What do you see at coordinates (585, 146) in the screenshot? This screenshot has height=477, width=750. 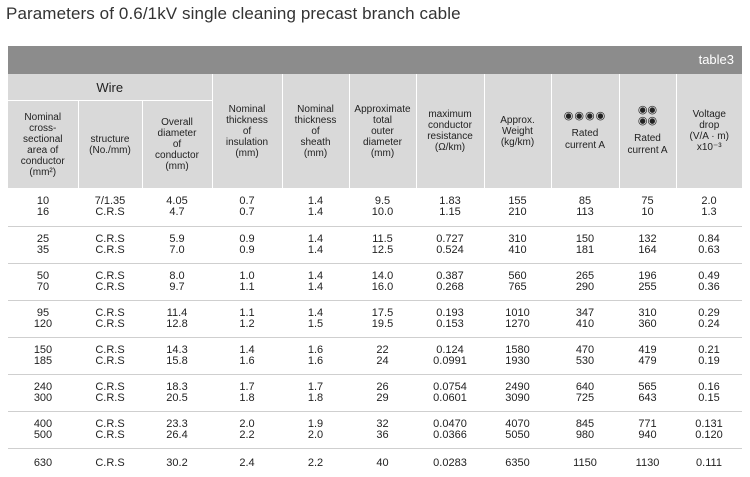 I see `rated-current-unit: current A` at bounding box center [585, 146].